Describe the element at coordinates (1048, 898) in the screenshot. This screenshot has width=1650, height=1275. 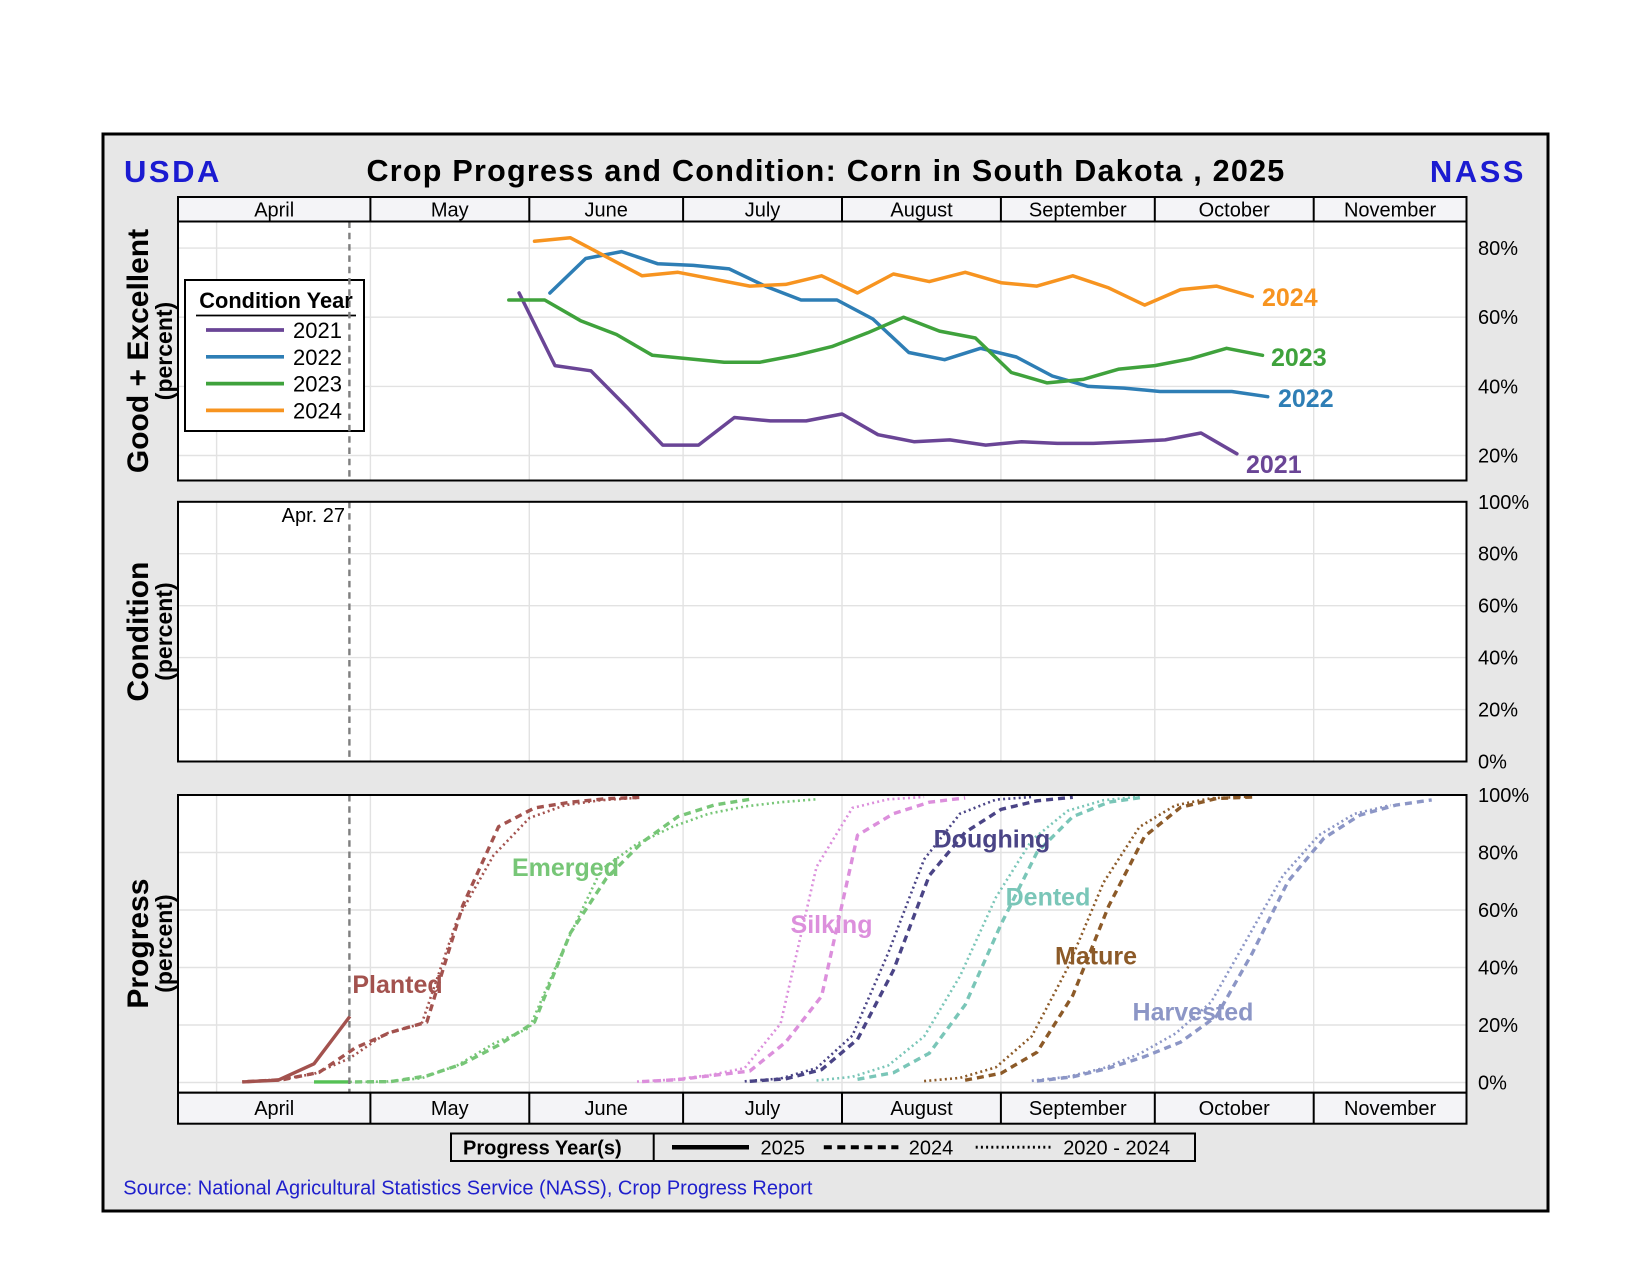
I see `svg-text: Dented` at that location.